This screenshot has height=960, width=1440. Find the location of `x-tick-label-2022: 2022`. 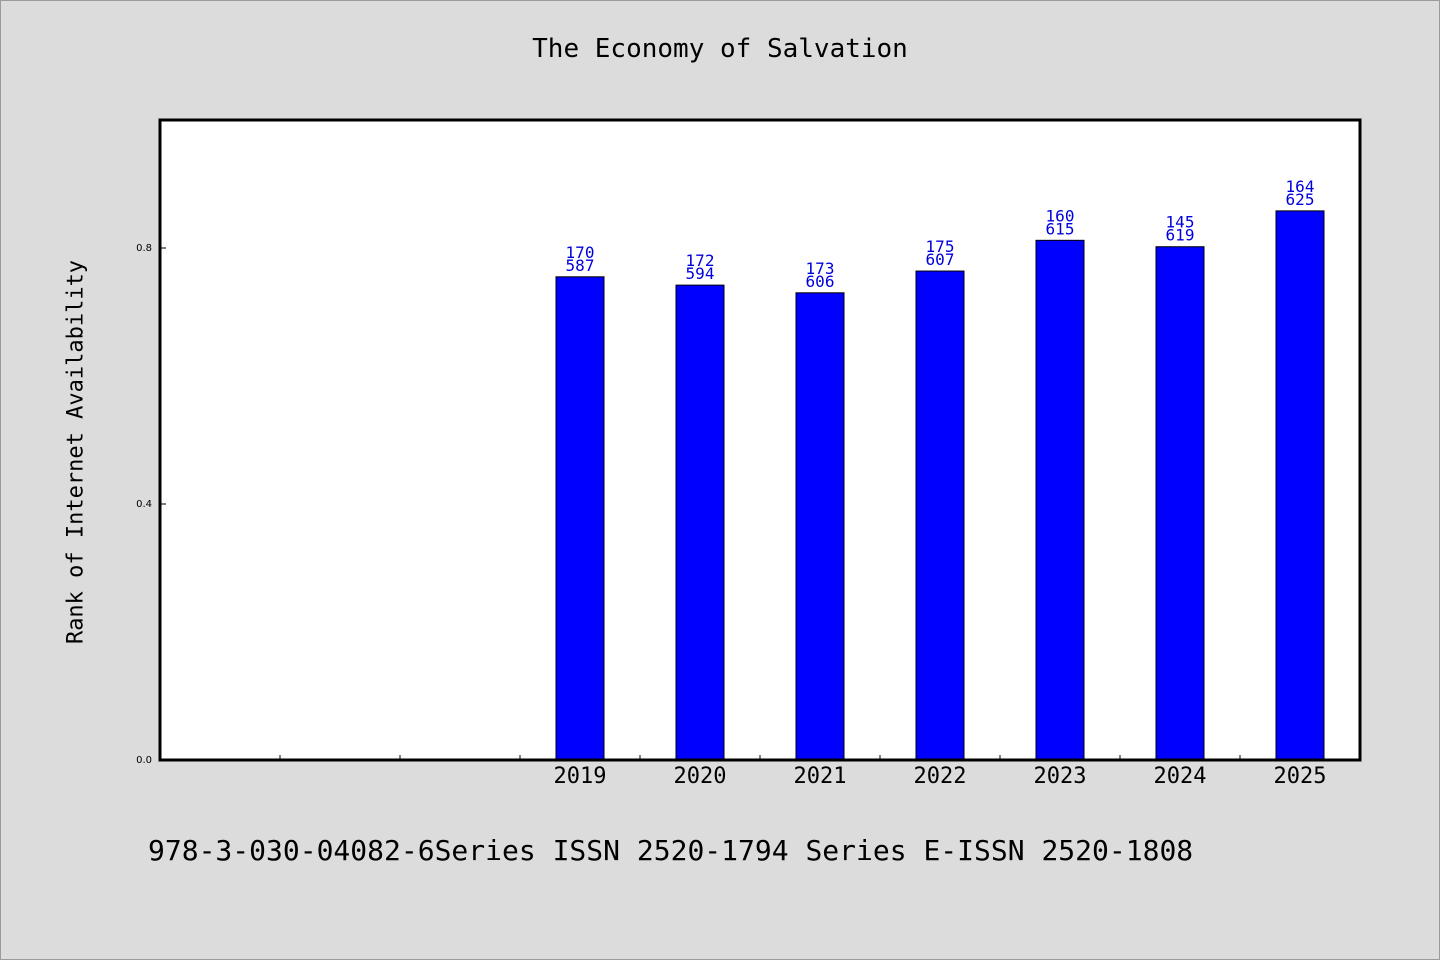

x-tick-label-2022: 2022 is located at coordinates (940, 776).